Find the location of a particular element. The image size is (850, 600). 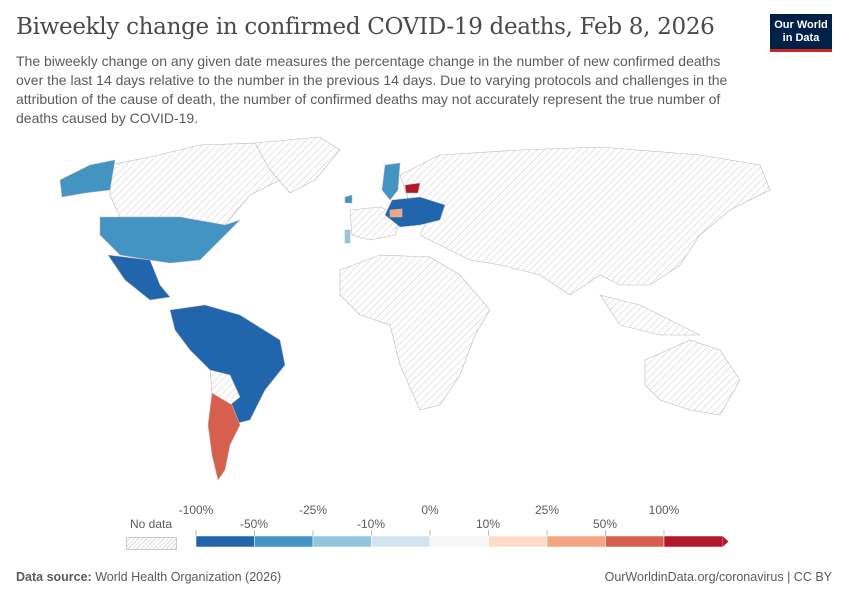

legend-label: -100% is located at coordinates (196, 510).